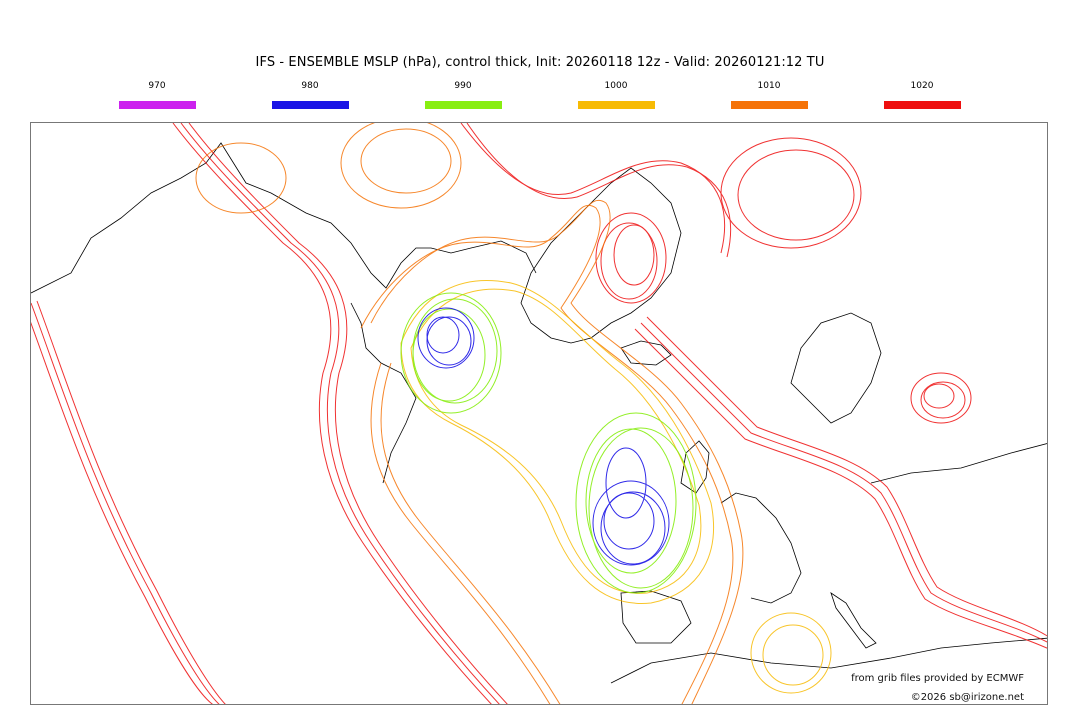 The height and width of the screenshot is (718, 1080). I want to click on legend-item-990: 990, so click(463, 94).